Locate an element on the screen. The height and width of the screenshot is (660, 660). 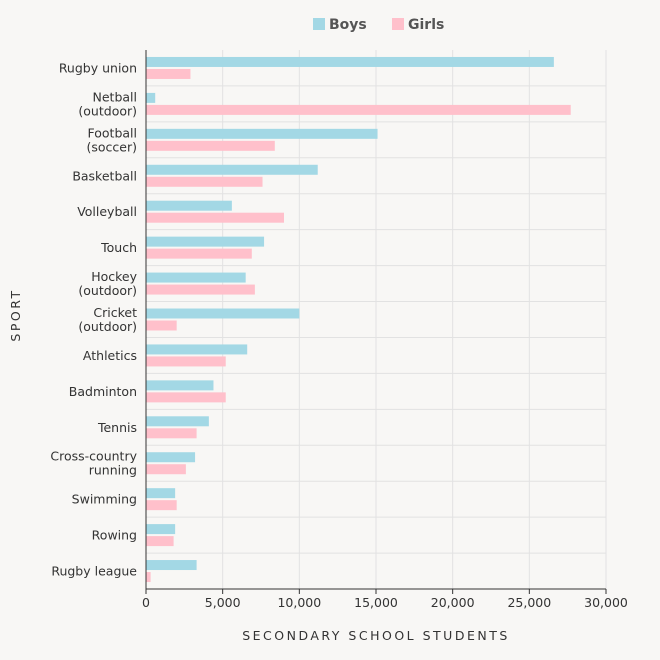
legend-label: Boys is located at coordinates (348, 25).